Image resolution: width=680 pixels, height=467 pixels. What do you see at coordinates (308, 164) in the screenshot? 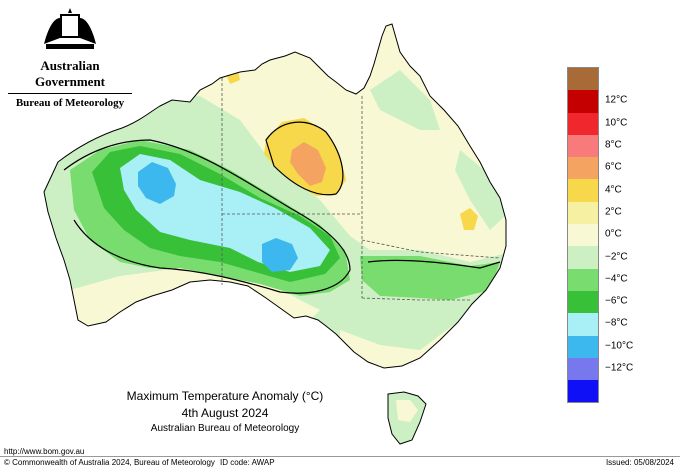
I see `anomaly-zone-plus4` at bounding box center [308, 164].